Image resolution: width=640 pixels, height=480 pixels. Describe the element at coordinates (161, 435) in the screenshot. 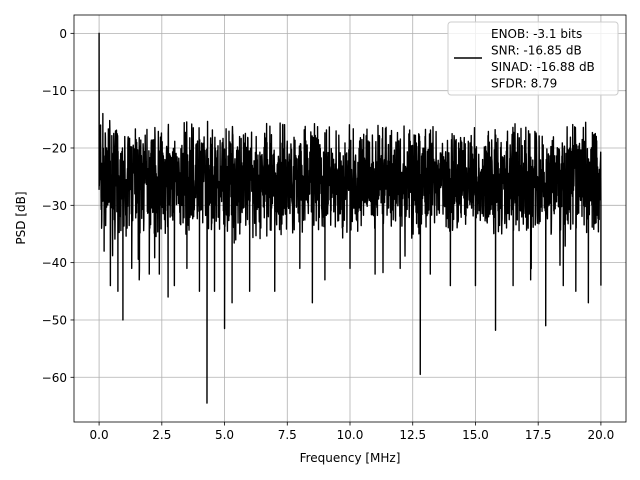

I see `x-tick-label: 2.5` at that location.